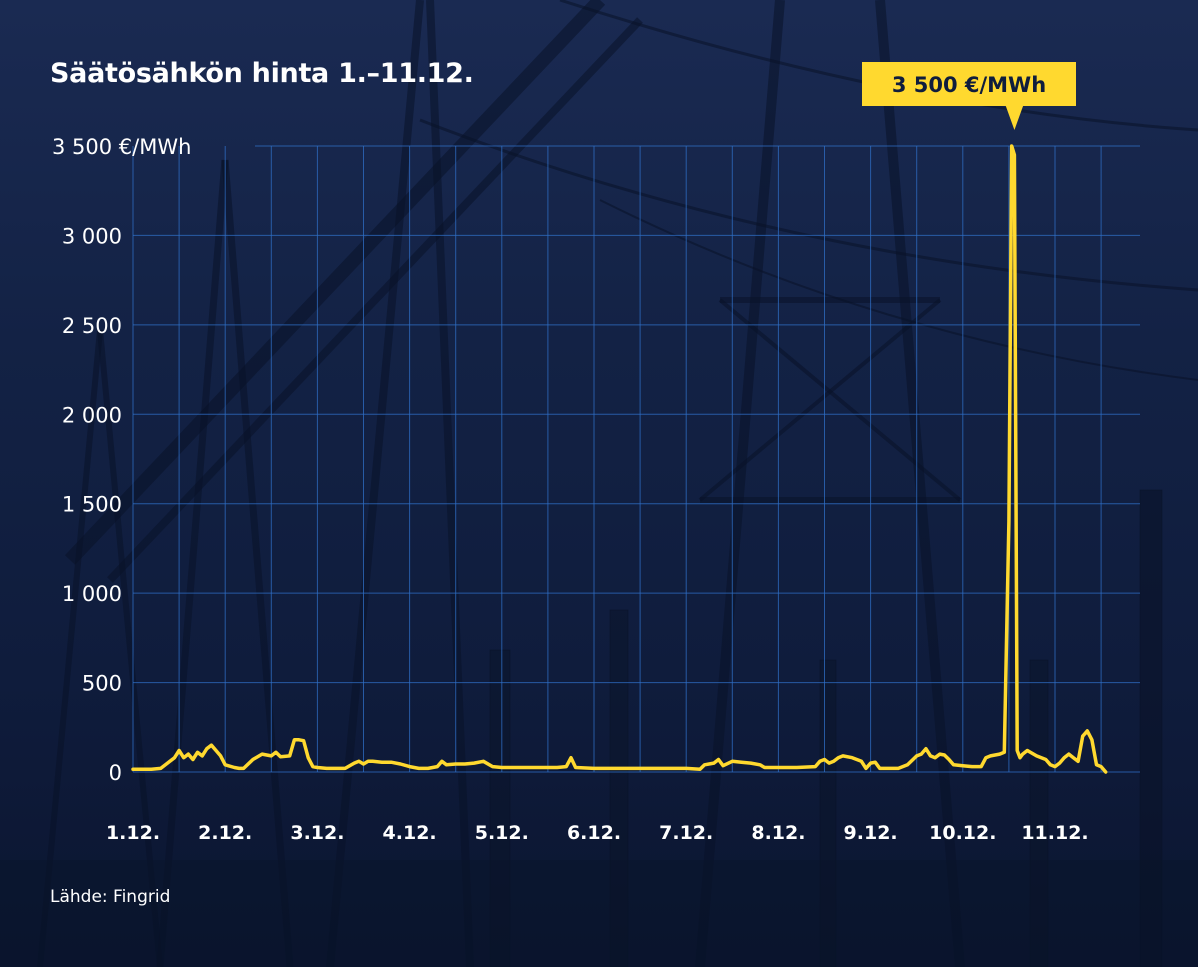 The height and width of the screenshot is (967, 1198). Describe the element at coordinates (92, 415) in the screenshot. I see `y-tick-label: 2 000` at that location.